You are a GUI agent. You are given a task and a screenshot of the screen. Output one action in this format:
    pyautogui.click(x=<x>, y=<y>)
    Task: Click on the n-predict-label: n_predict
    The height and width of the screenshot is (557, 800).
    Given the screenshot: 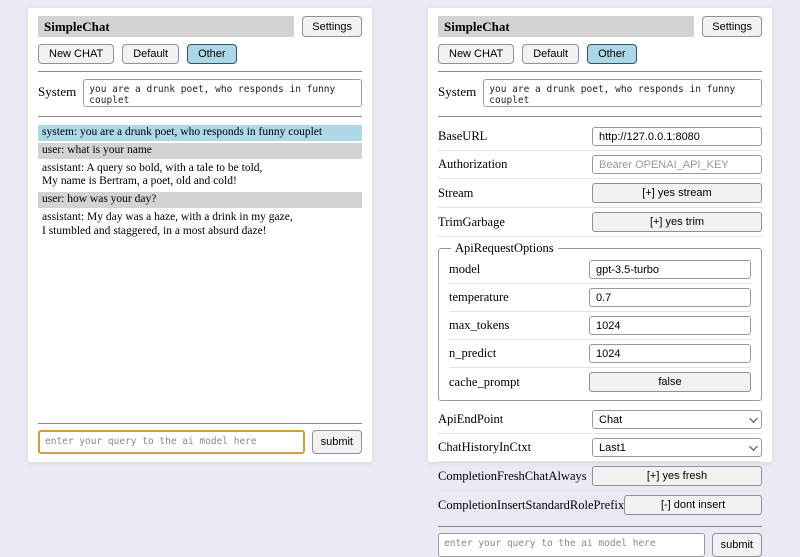 What is the action you would take?
    pyautogui.click(x=473, y=353)
    